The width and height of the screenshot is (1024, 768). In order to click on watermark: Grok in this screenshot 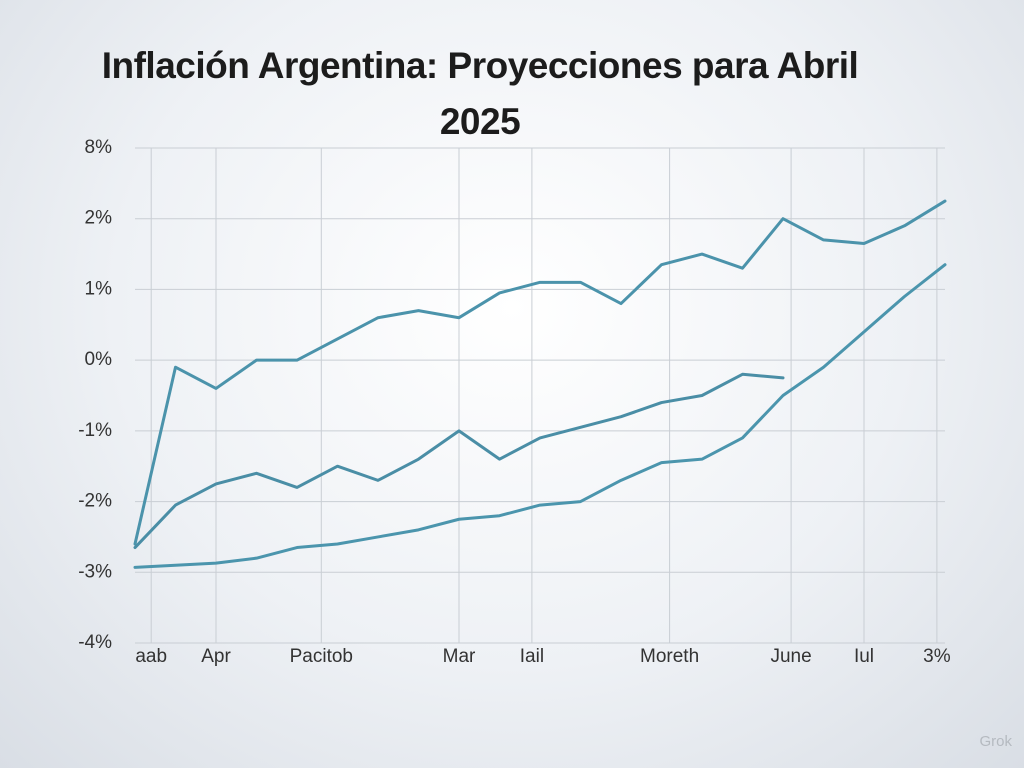, I will do `click(995, 741)`.